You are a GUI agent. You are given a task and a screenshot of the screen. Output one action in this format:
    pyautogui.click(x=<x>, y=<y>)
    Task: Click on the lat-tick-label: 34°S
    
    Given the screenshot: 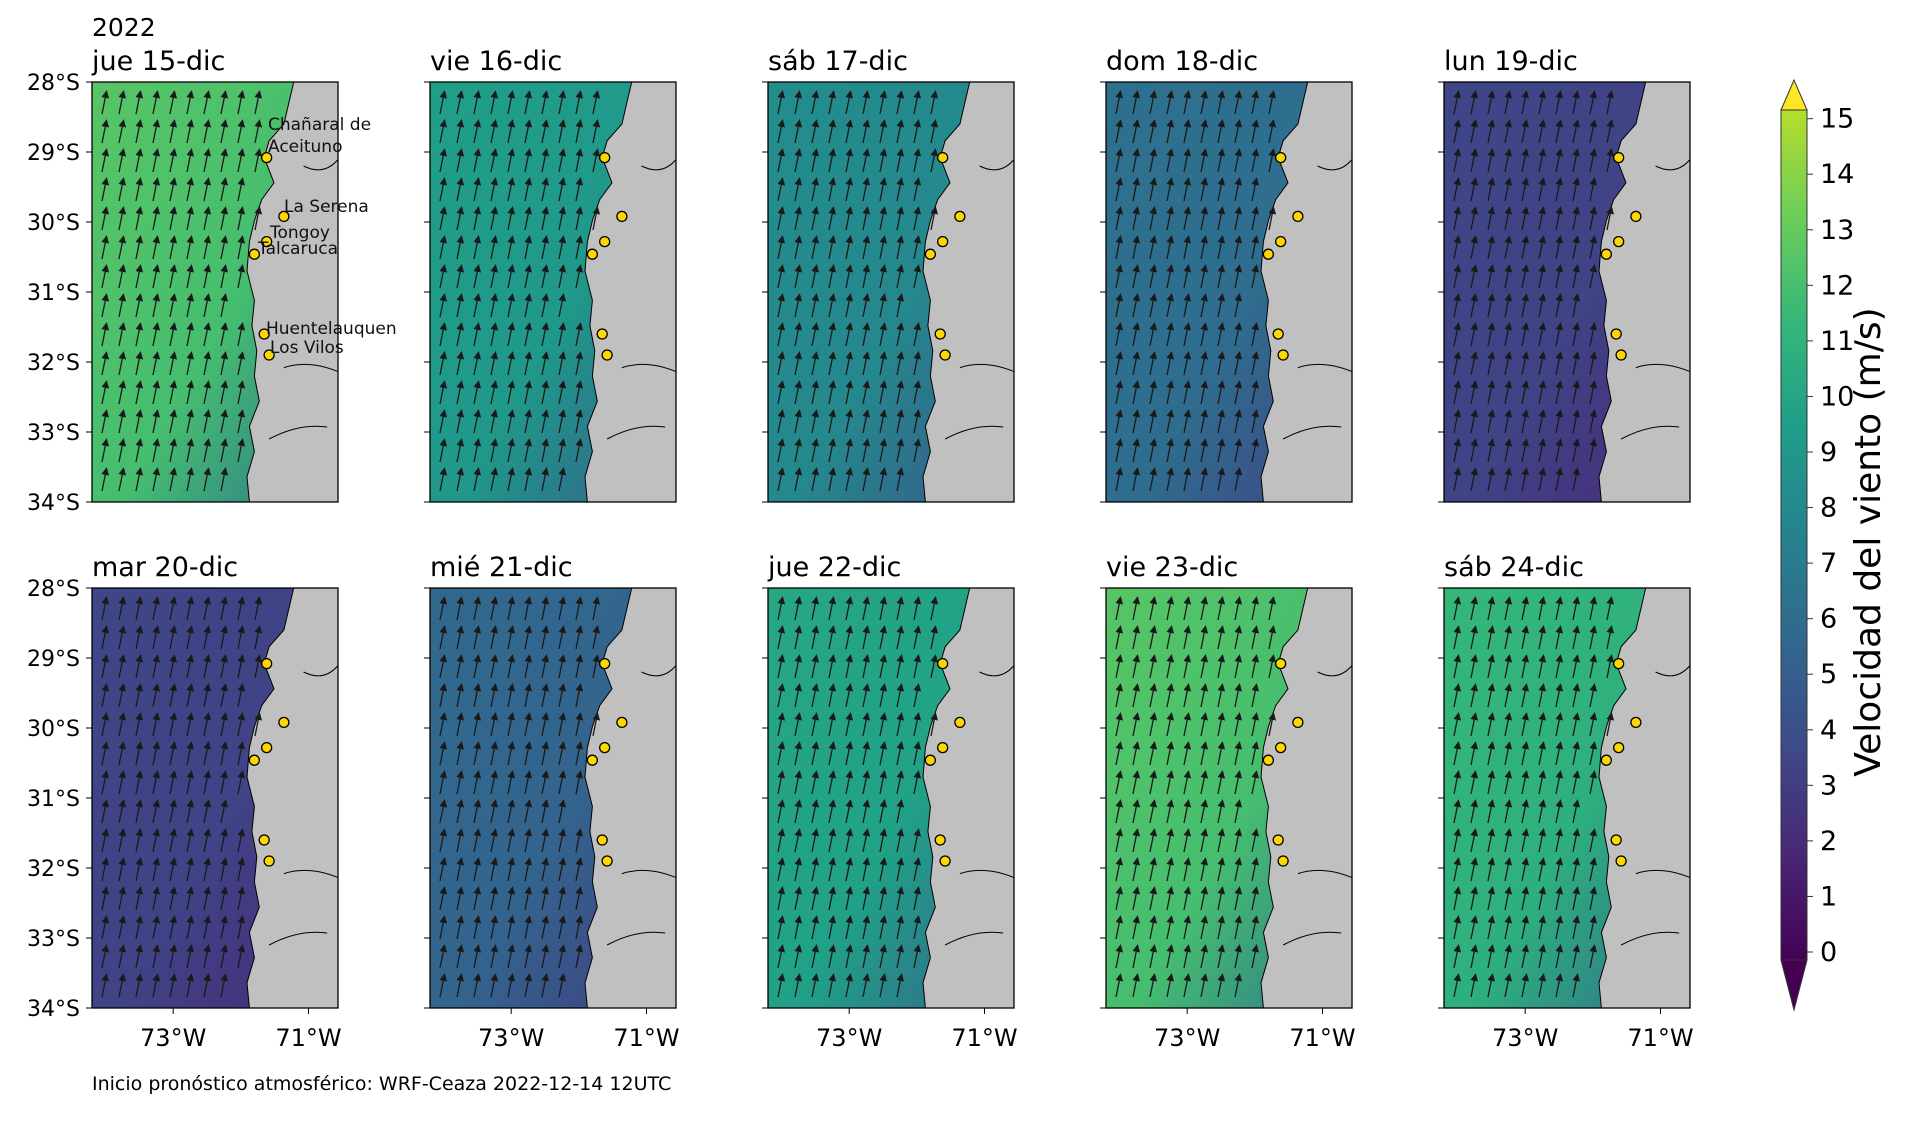 What is the action you would take?
    pyautogui.click(x=53, y=1009)
    